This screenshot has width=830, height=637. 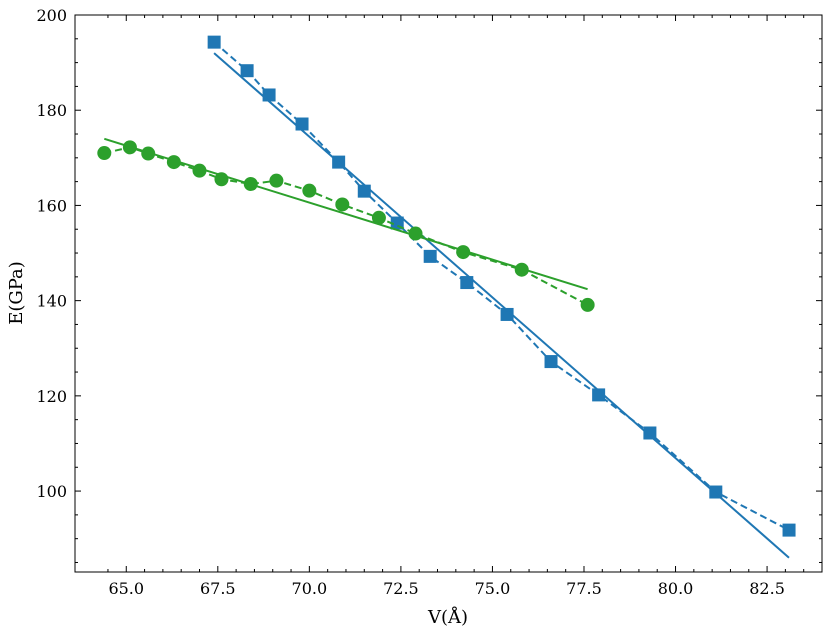 What do you see at coordinates (493, 588) in the screenshot?
I see `x-tick-label: 75.0` at bounding box center [493, 588].